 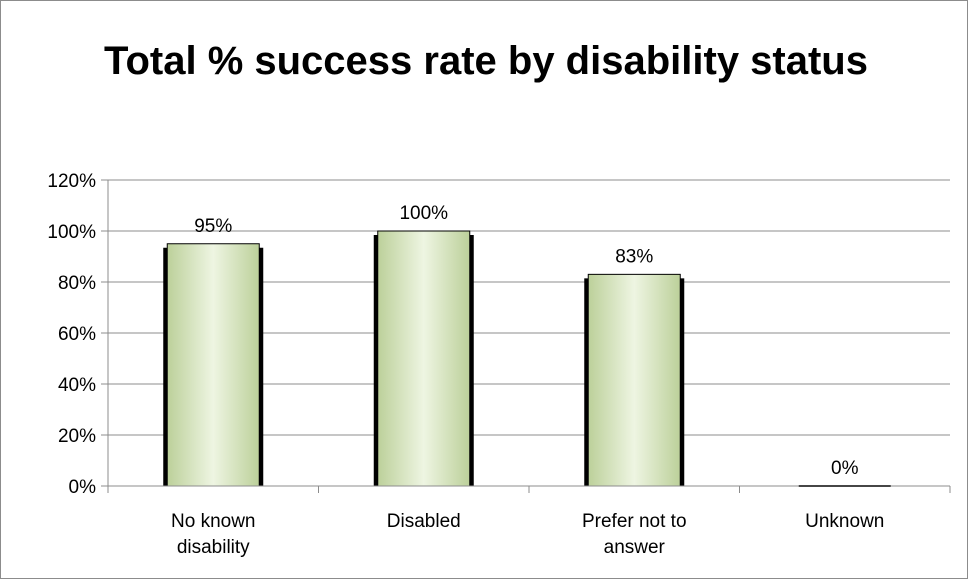 What do you see at coordinates (77, 436) in the screenshot?
I see `y-tick-label: 20%` at bounding box center [77, 436].